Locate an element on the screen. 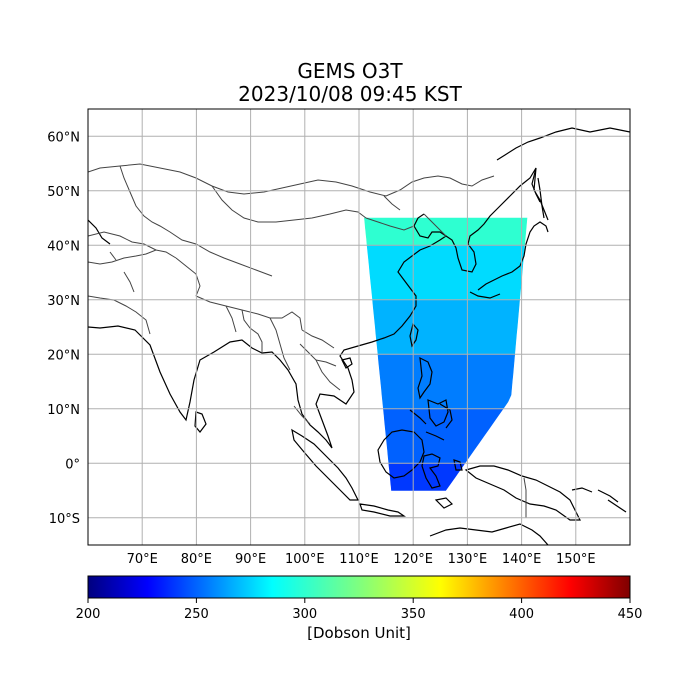 The width and height of the screenshot is (700, 700). longitude-tick-label: 80°E is located at coordinates (196, 559).